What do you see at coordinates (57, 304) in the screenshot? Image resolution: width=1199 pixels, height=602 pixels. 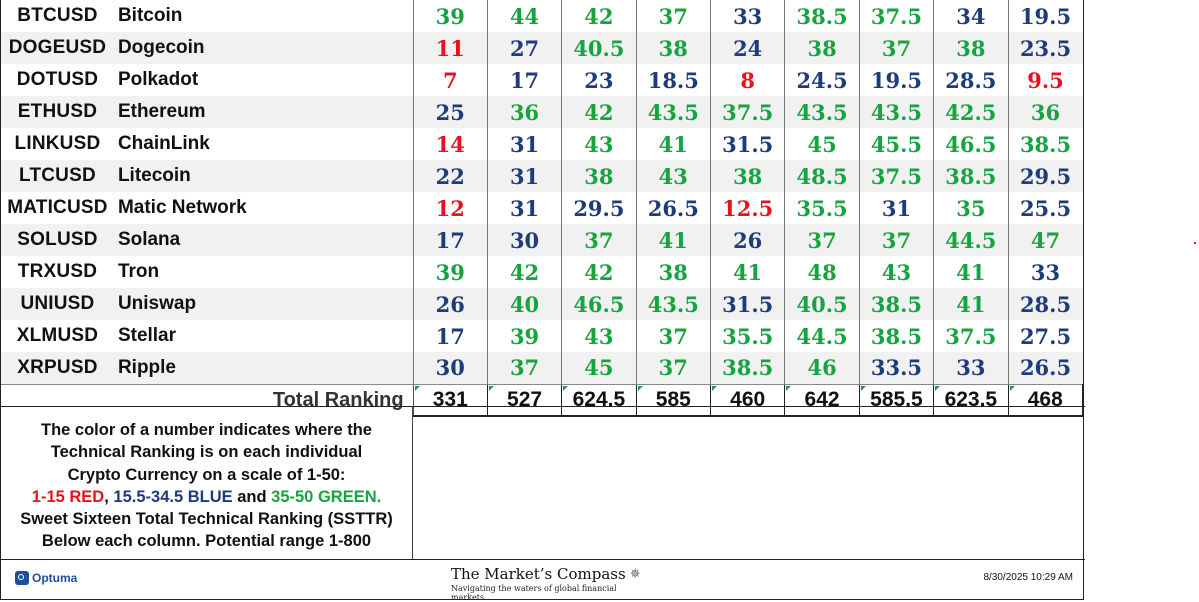 I see `row-symbol: UNIUSD` at bounding box center [57, 304].